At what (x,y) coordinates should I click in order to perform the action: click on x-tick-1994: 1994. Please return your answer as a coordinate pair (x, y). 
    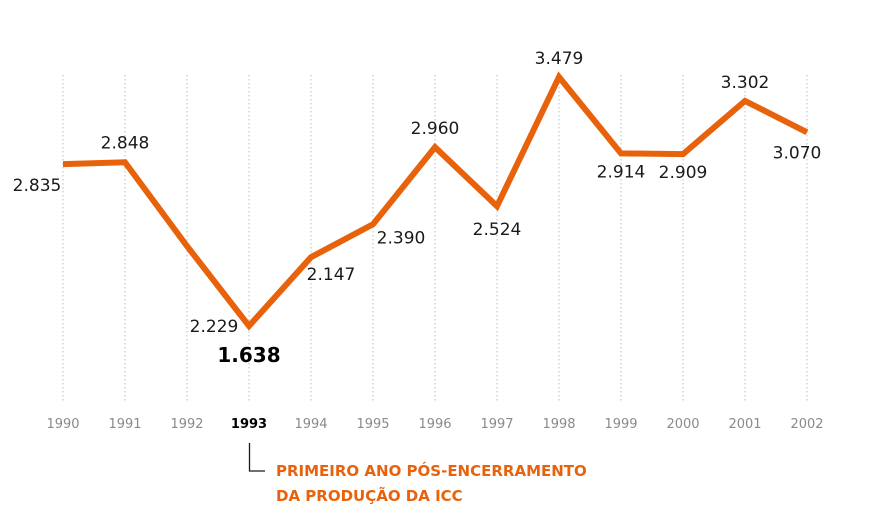
    Looking at the image, I should click on (310, 424).